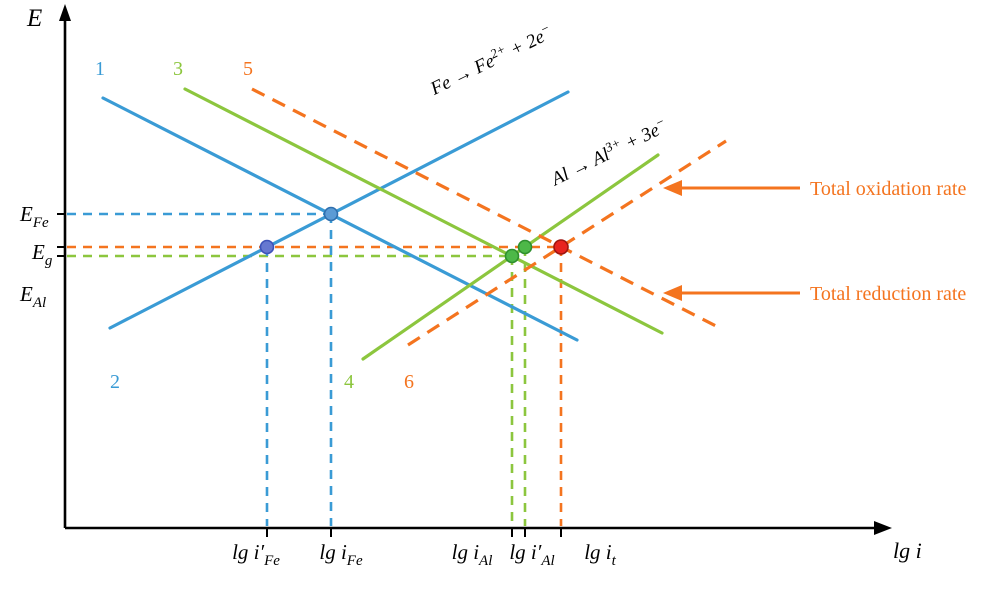 The width and height of the screenshot is (1000, 589). I want to click on lg-i-fe-label: lg iFe, so click(341, 554).